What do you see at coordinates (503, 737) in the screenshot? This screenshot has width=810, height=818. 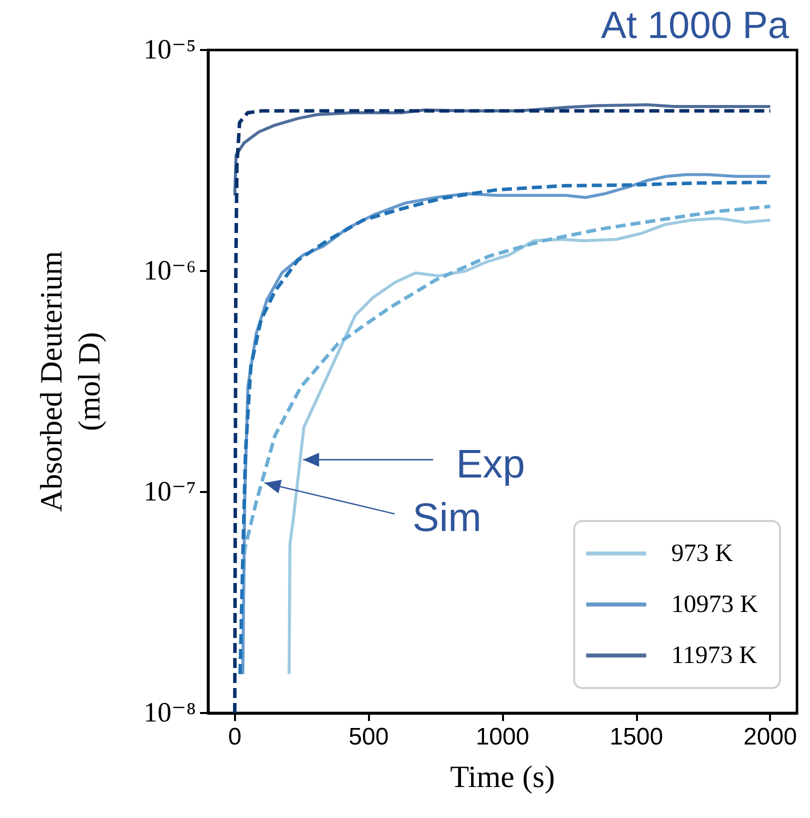 I see `x-tick-label: 1000` at bounding box center [503, 737].